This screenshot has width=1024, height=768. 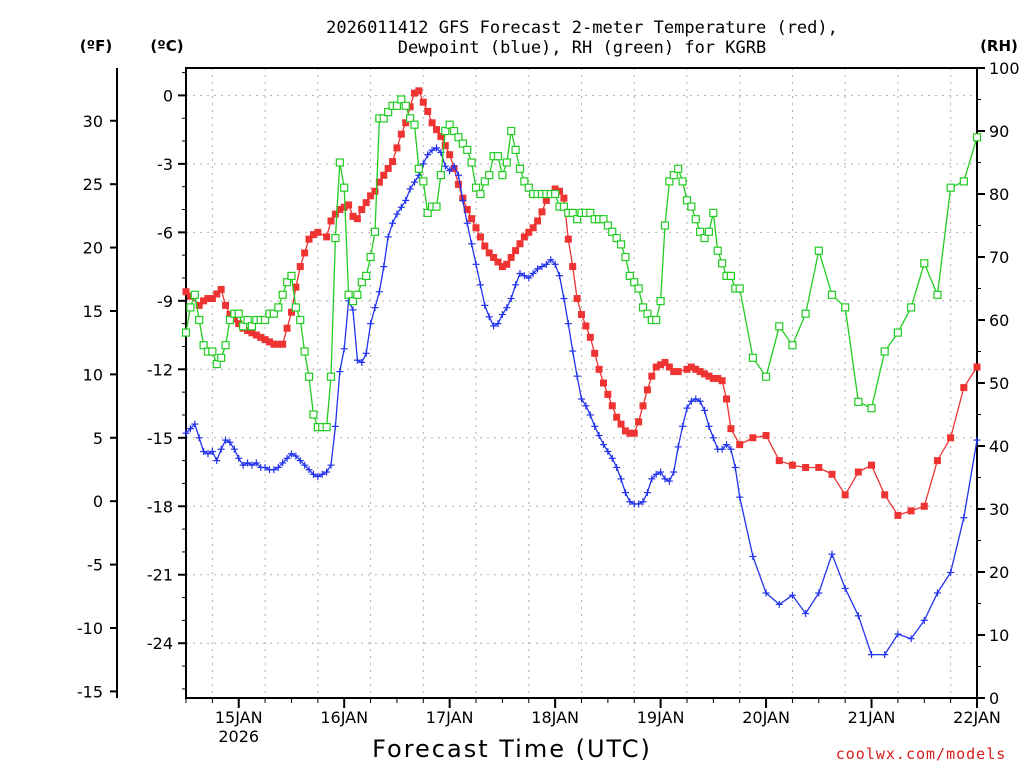 I want to click on fahrenheit-tick-label: 5, so click(x=98, y=438).